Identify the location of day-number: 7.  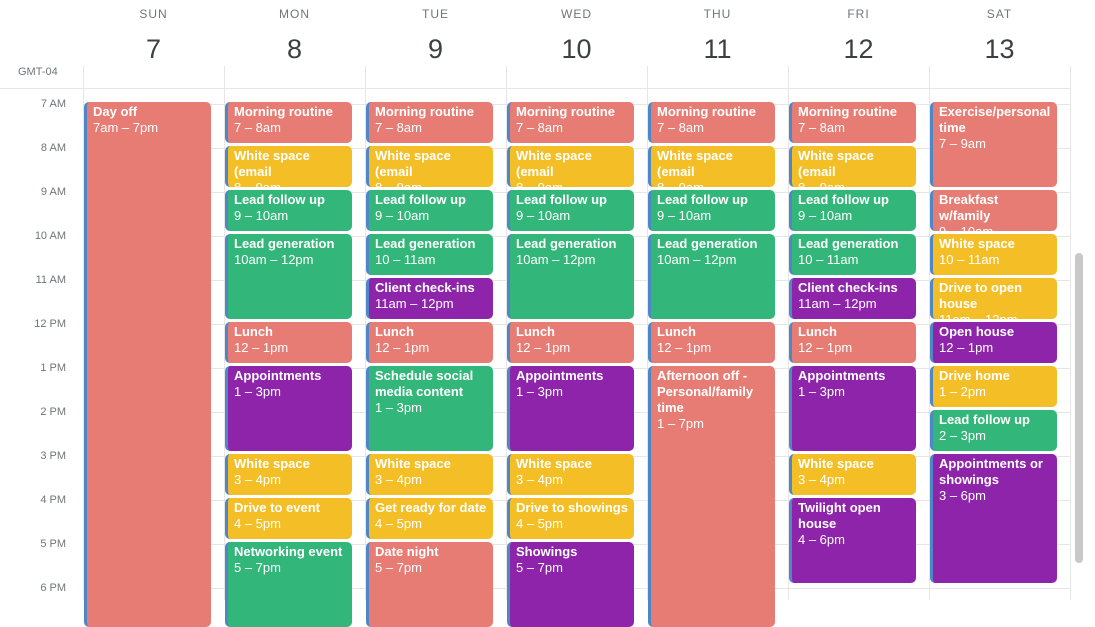
(153, 49).